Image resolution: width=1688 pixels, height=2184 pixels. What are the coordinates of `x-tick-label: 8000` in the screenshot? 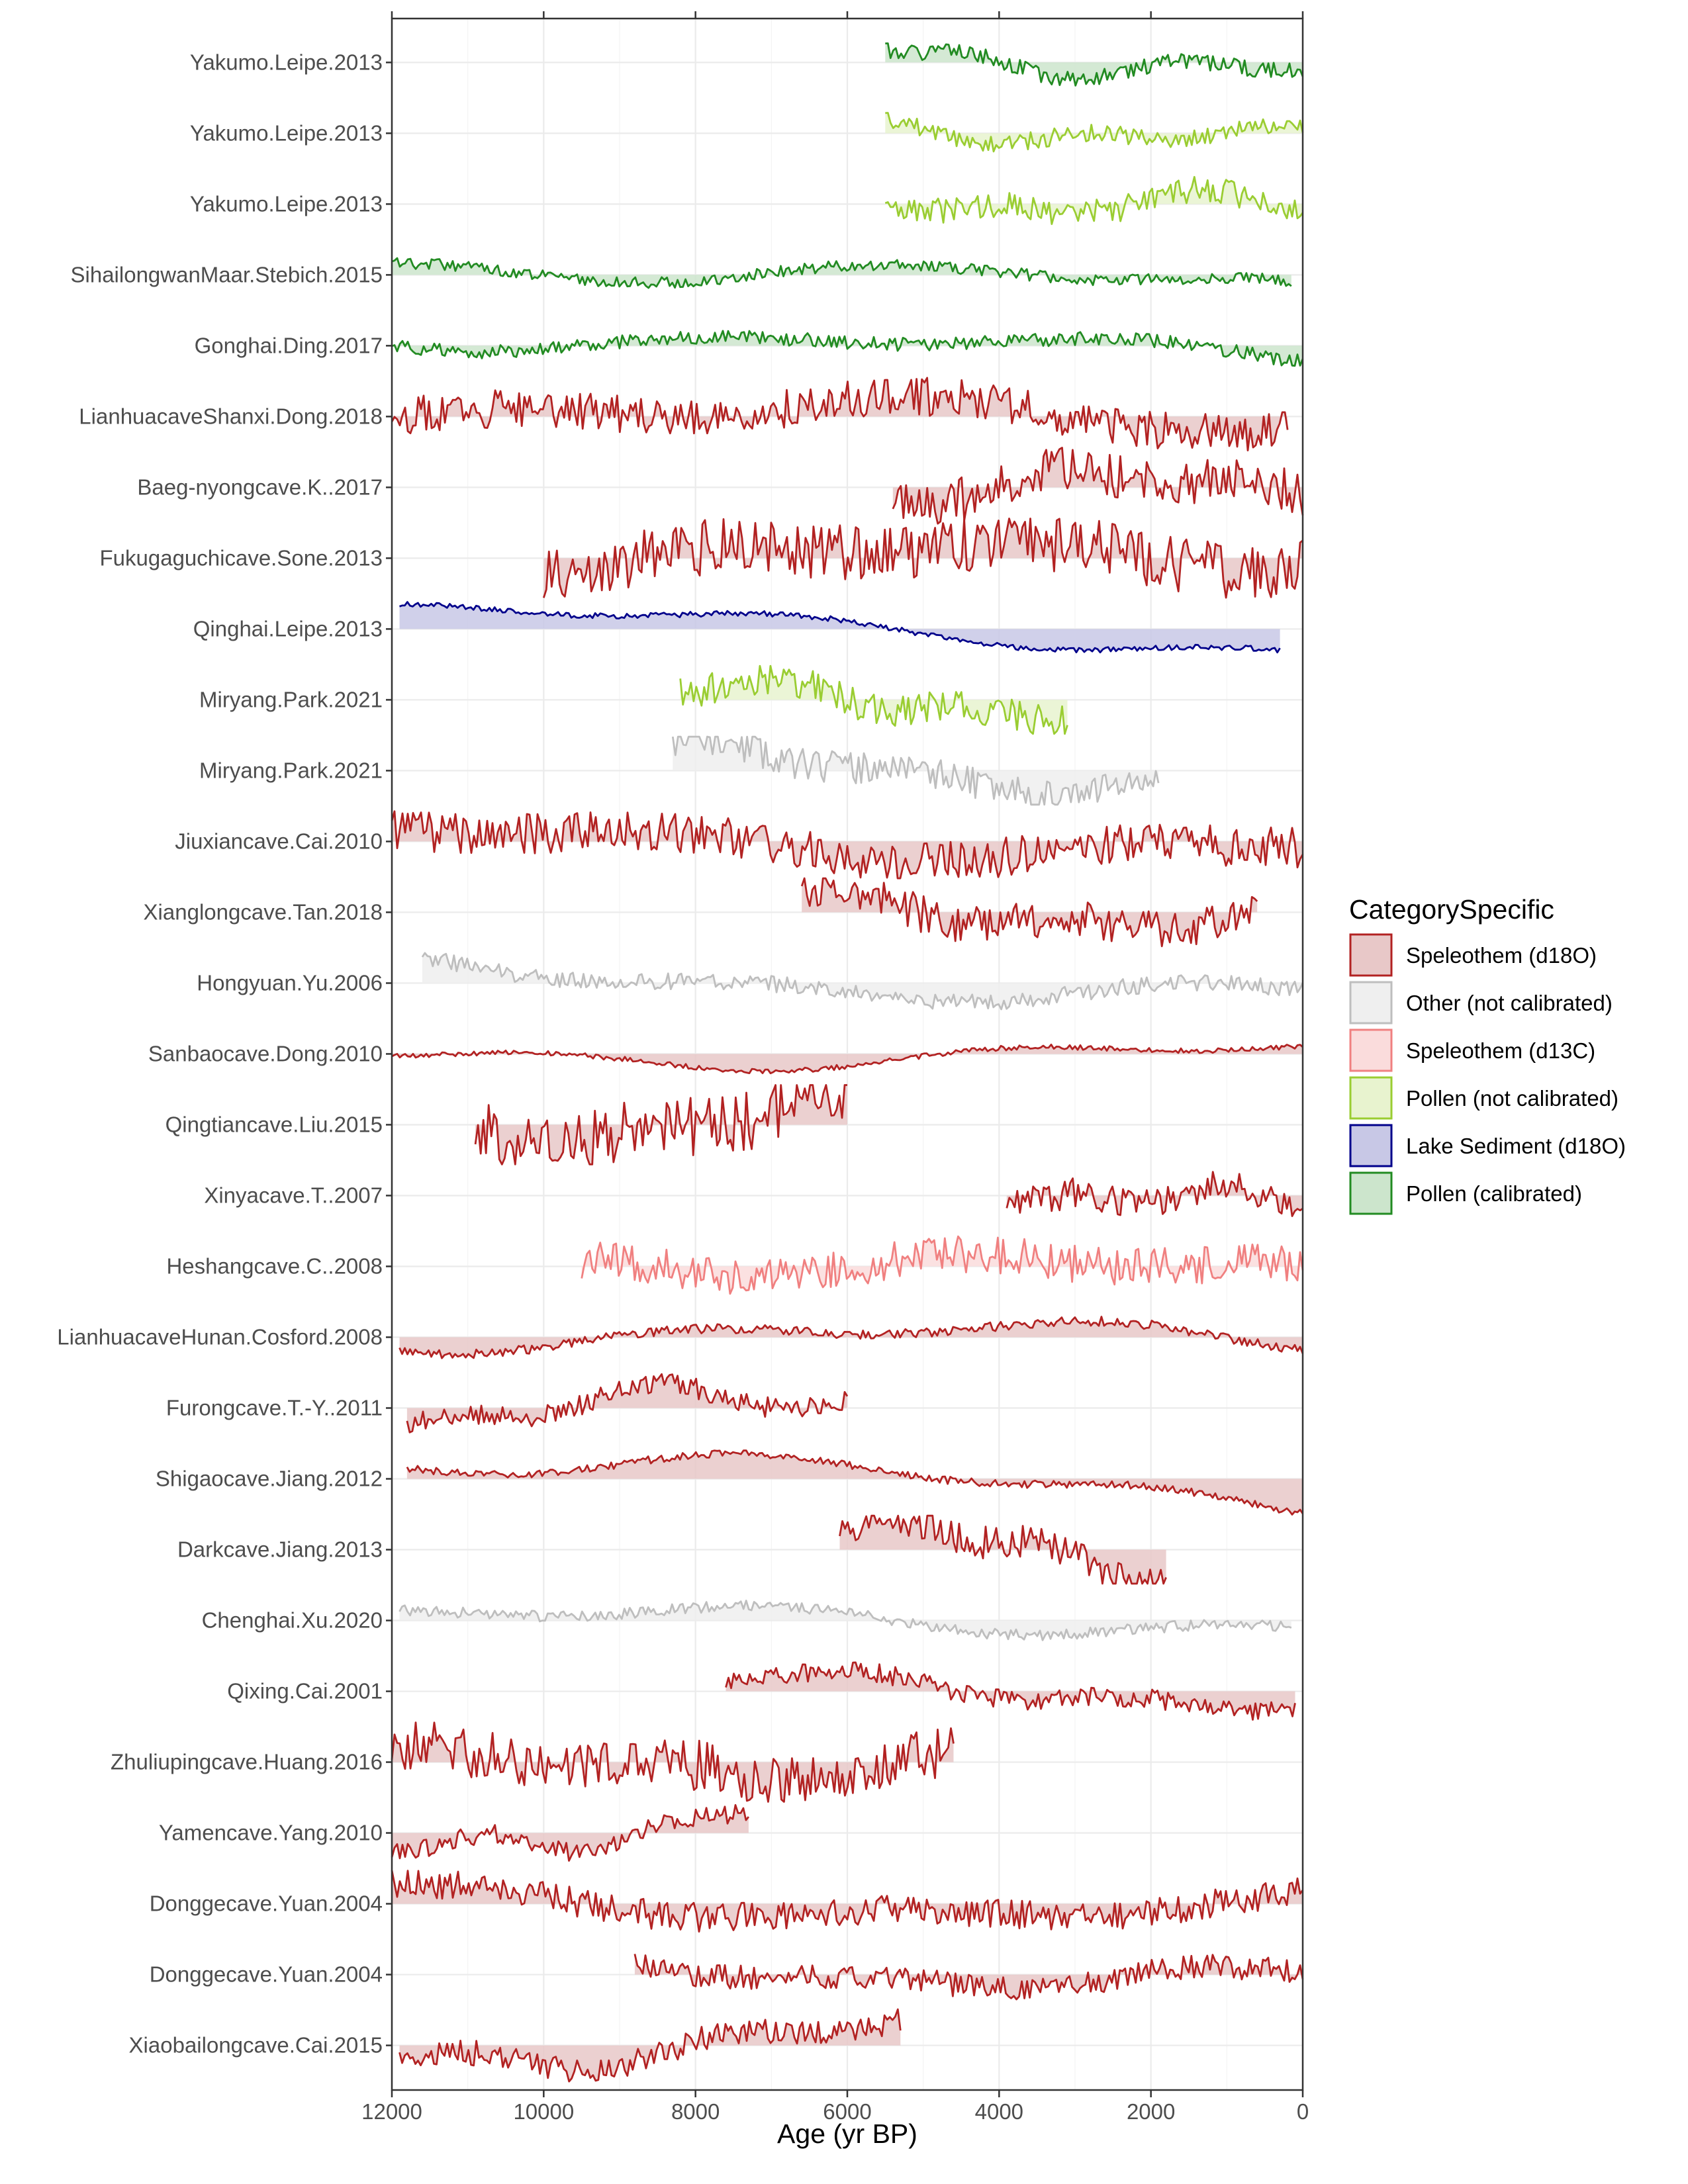 It's located at (695, 2111).